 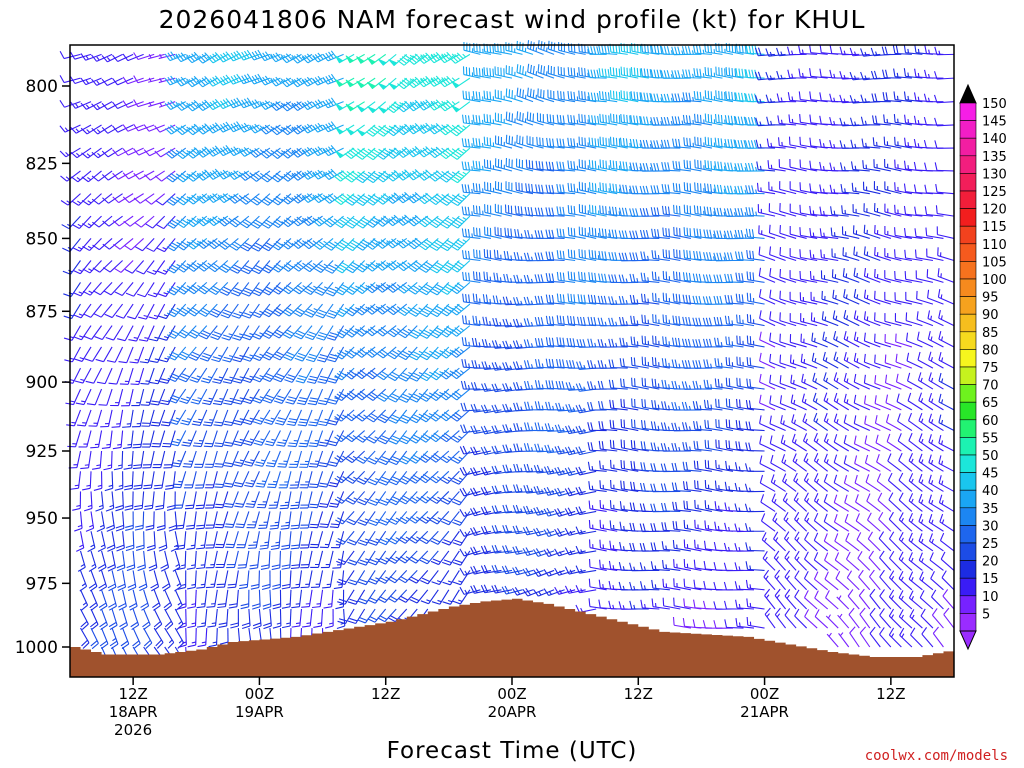 What do you see at coordinates (994, 174) in the screenshot?
I see `colorbar-label: 130` at bounding box center [994, 174].